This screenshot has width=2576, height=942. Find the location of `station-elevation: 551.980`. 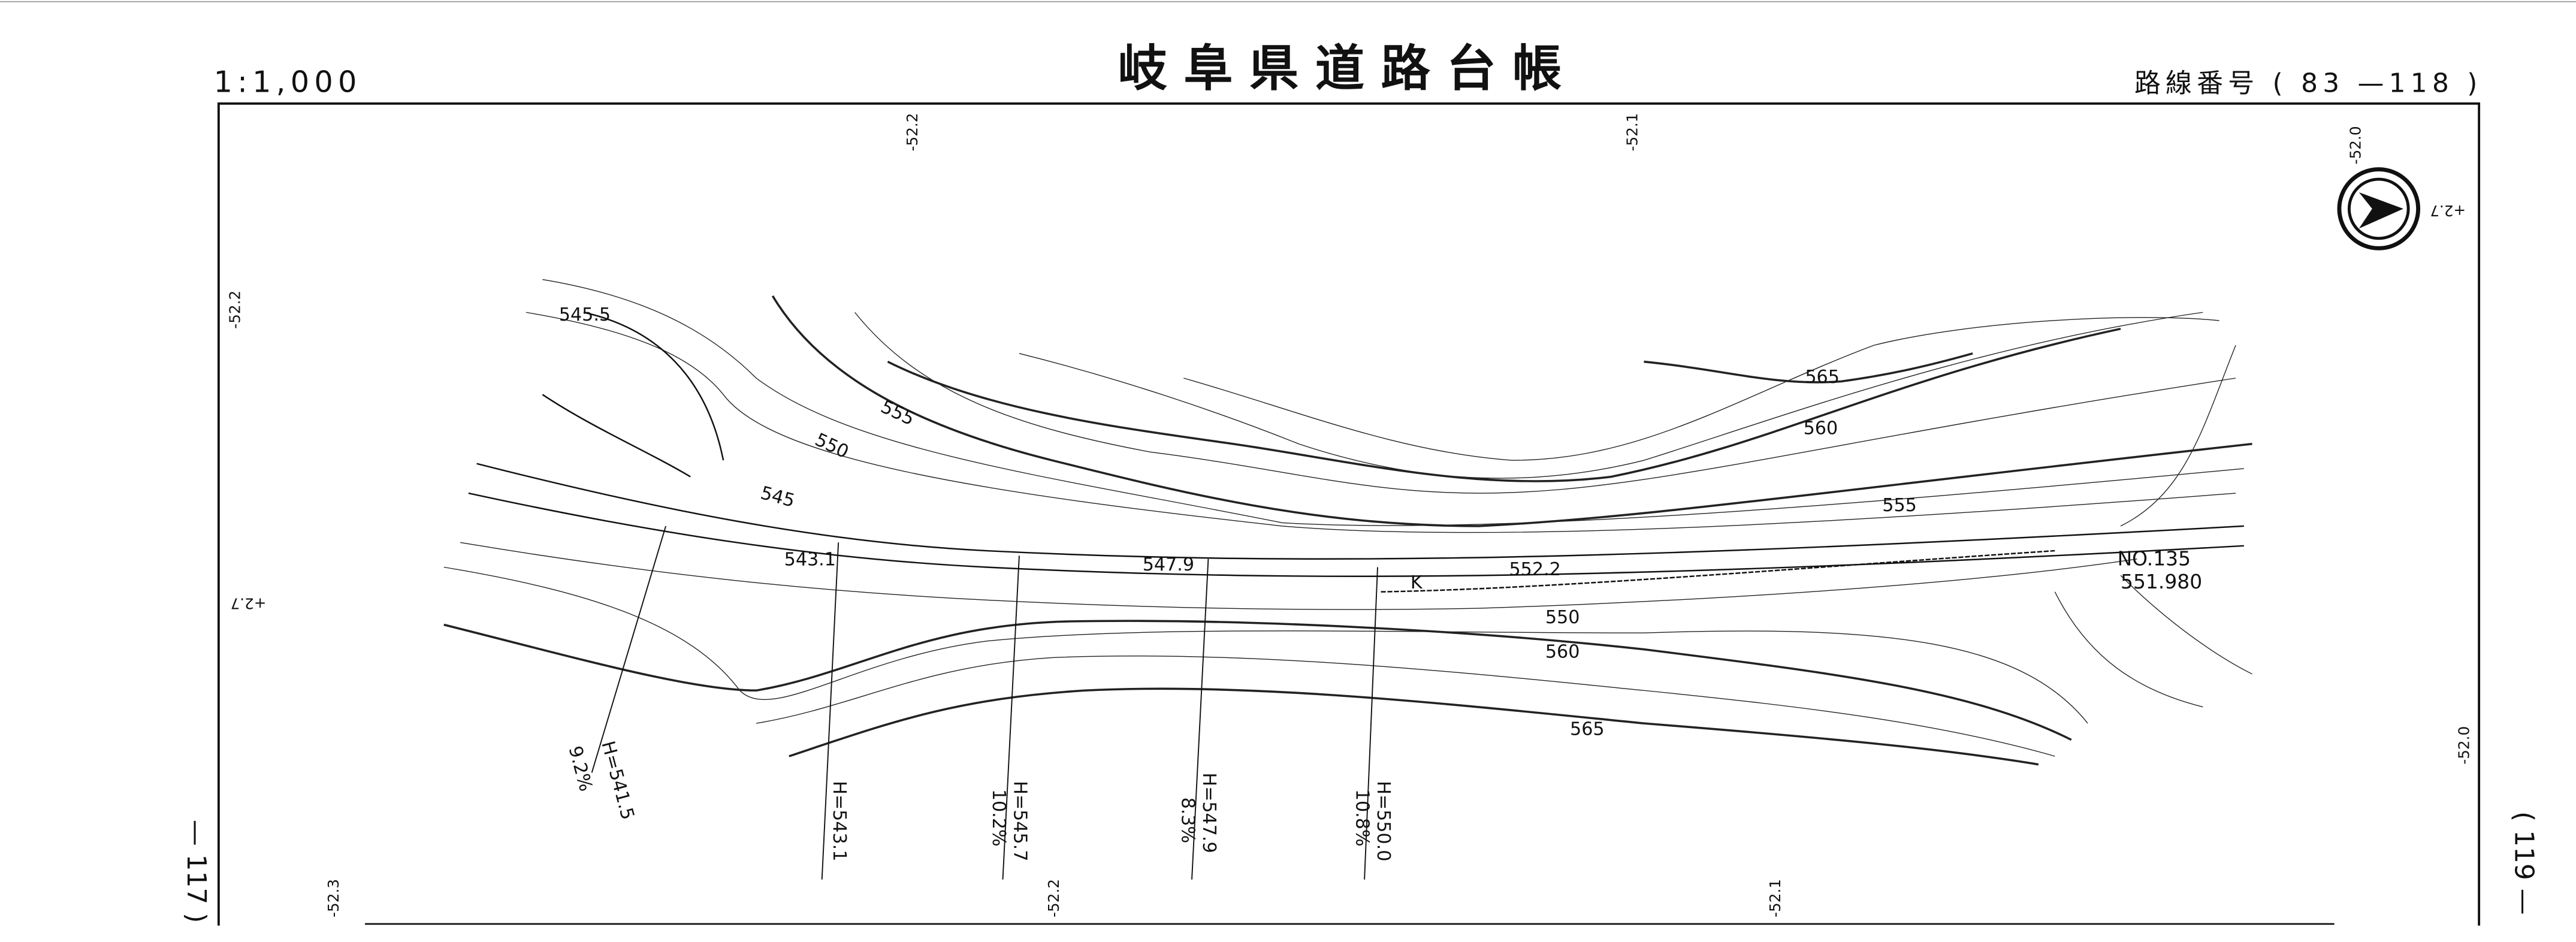

station-elevation: 551.980 is located at coordinates (2162, 582).